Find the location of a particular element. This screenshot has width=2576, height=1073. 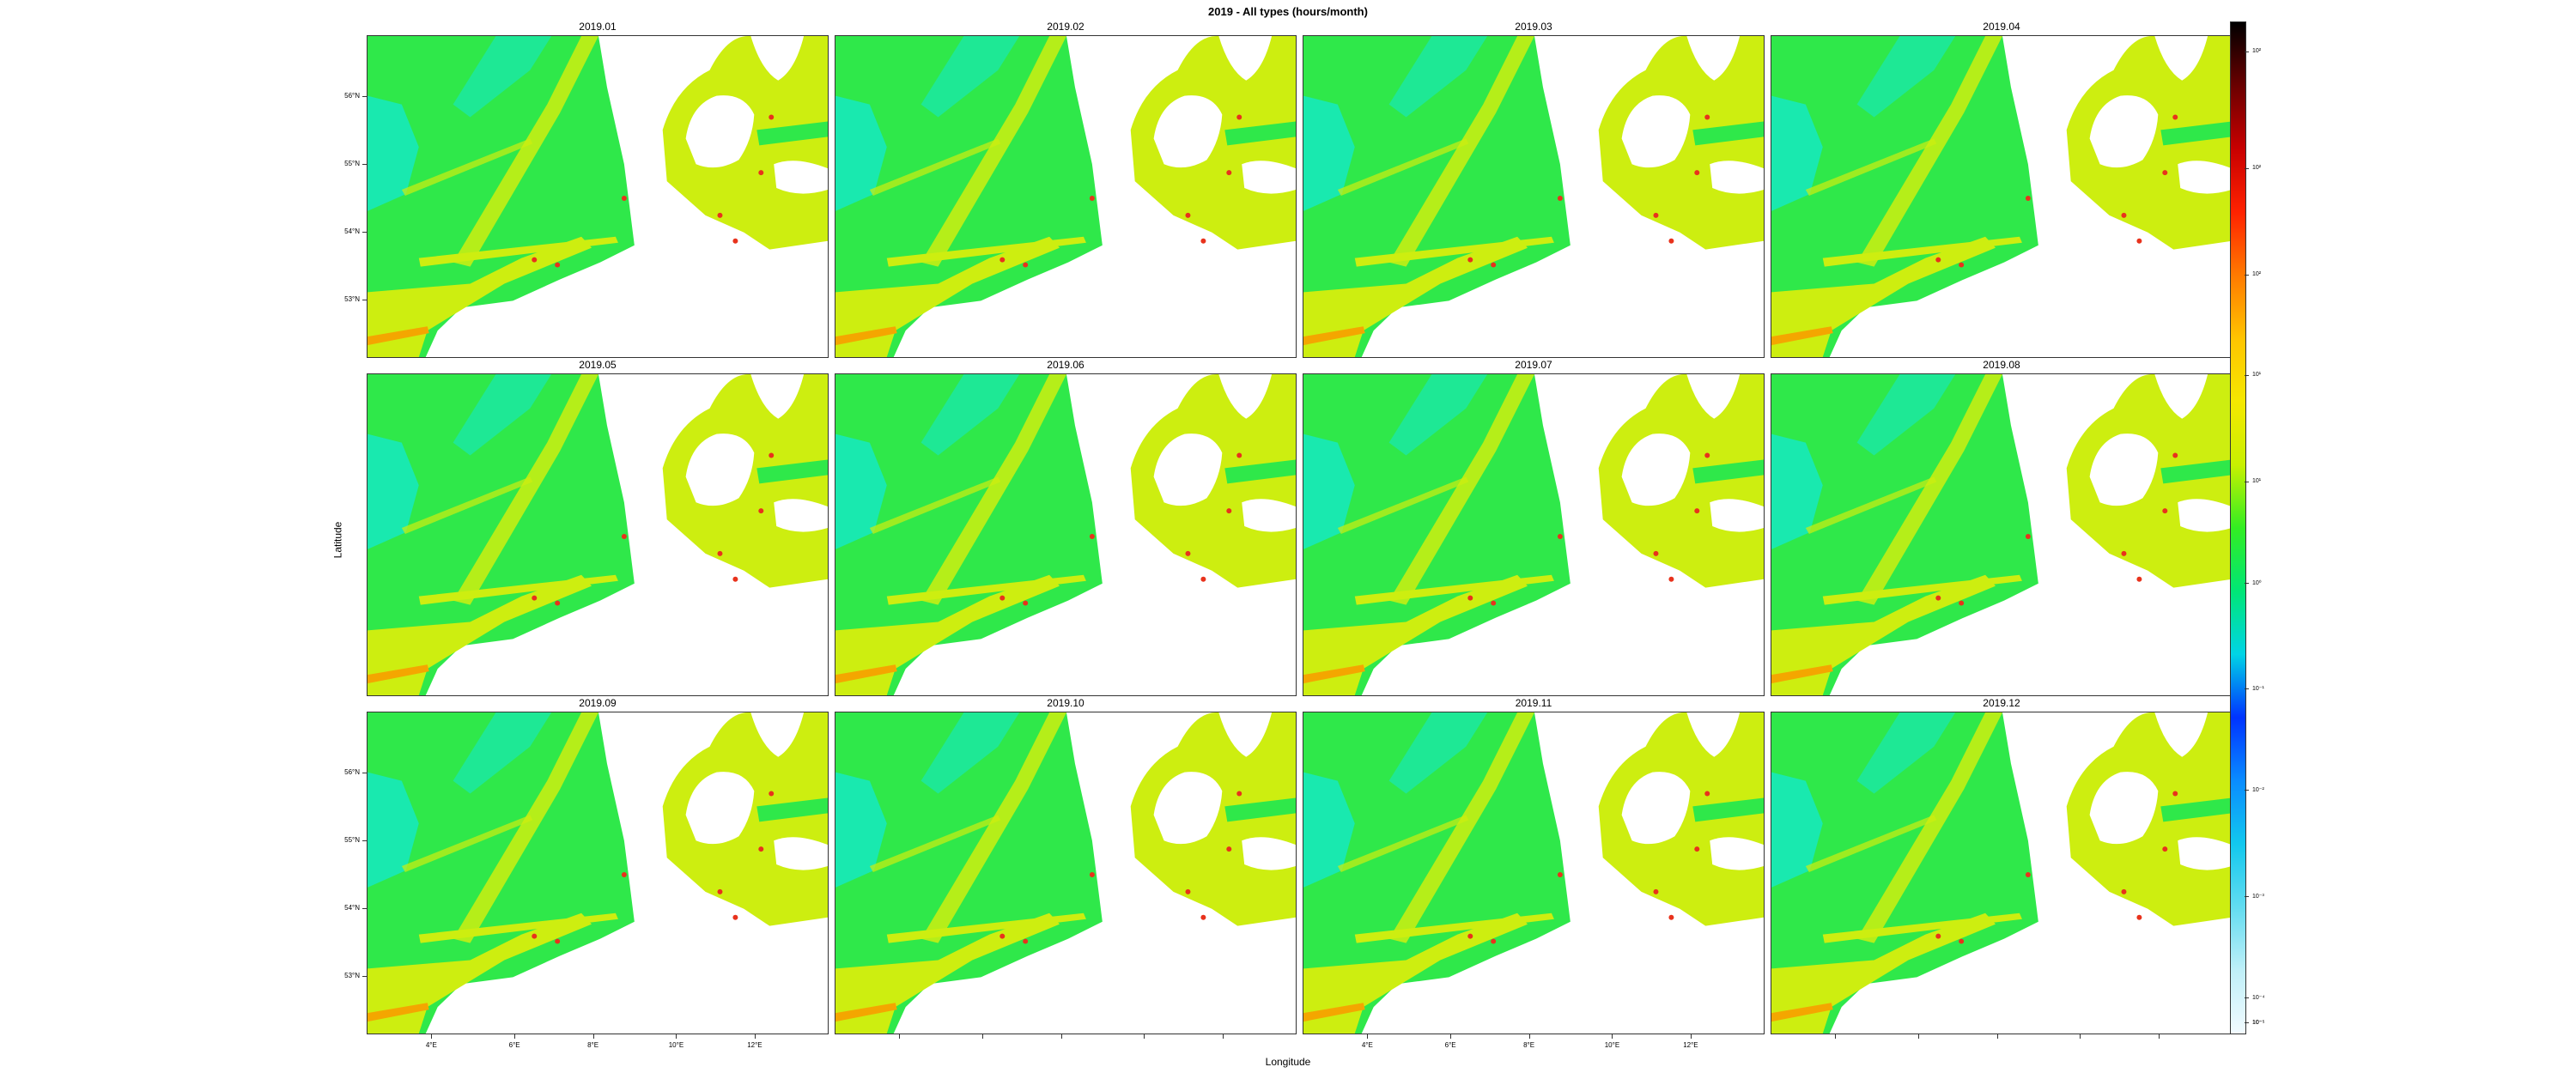

map-panel: 2019.06 is located at coordinates (1066, 527).